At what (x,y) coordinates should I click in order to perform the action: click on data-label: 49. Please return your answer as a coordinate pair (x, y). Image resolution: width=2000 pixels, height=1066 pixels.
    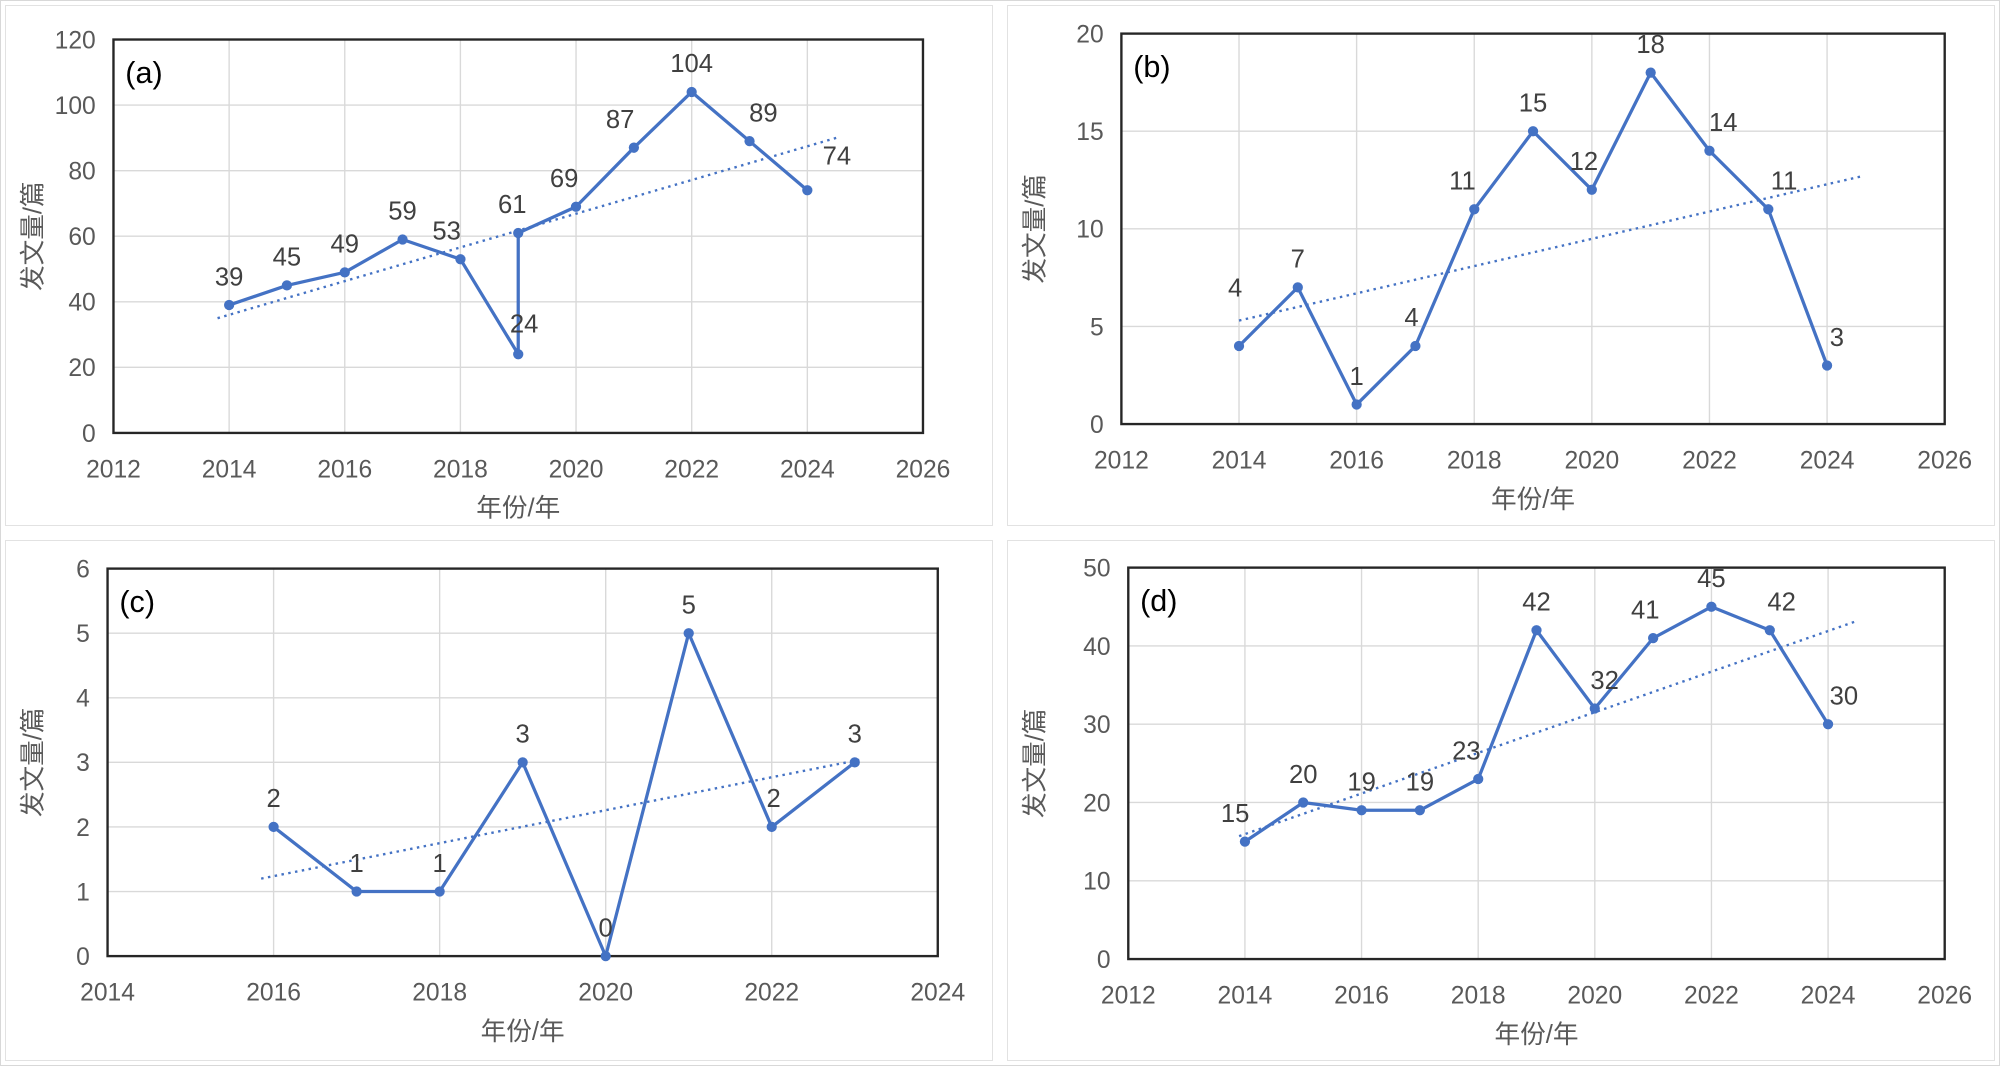
    Looking at the image, I should click on (345, 245).